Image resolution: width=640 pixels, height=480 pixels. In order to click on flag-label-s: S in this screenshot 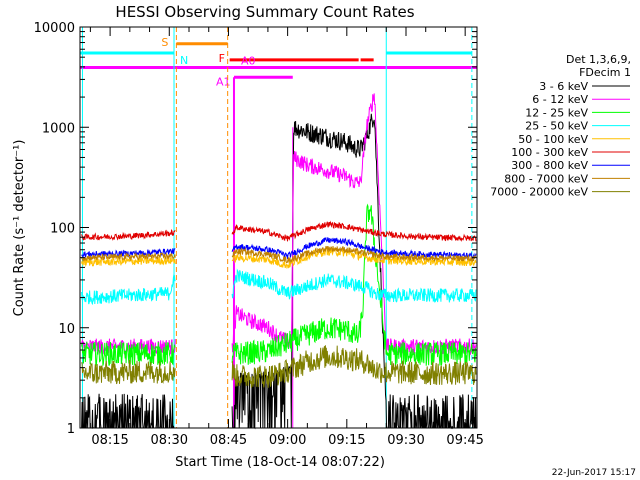, I will do `click(164, 42)`.